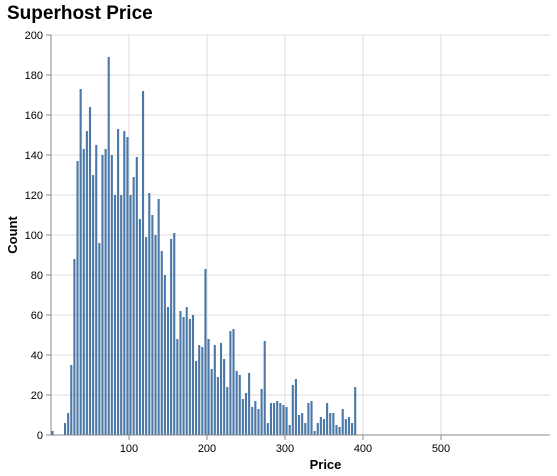  I want to click on y-tick-label: 200, so click(34, 36).